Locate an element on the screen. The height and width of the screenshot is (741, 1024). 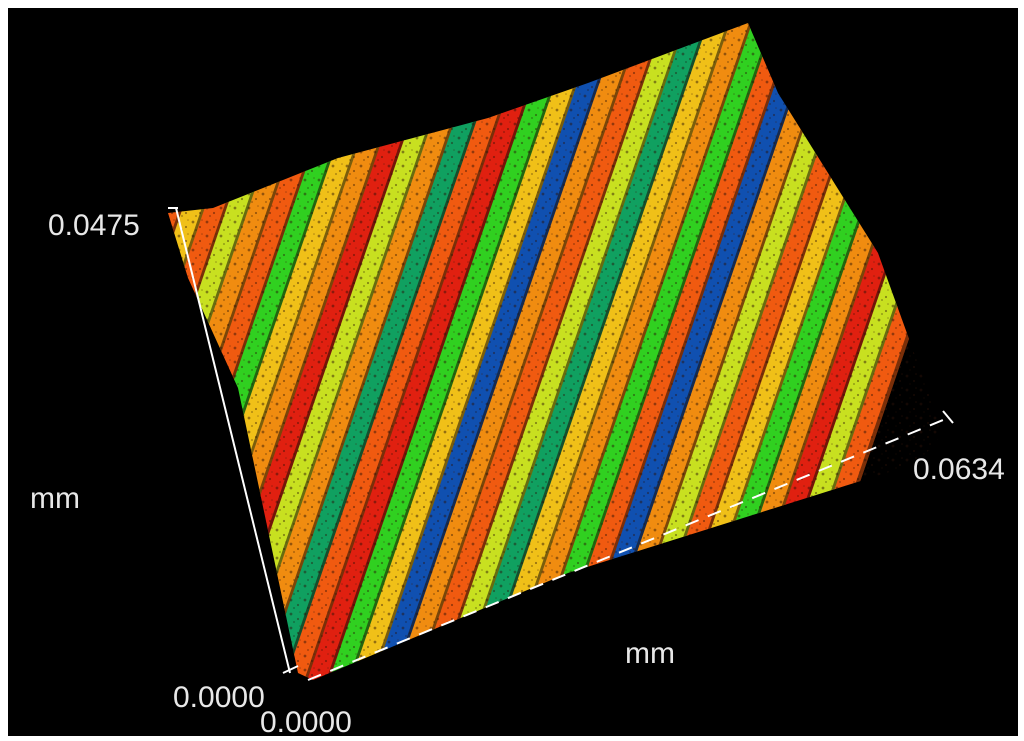
y-axis-unit-label: mm is located at coordinates (55, 498).